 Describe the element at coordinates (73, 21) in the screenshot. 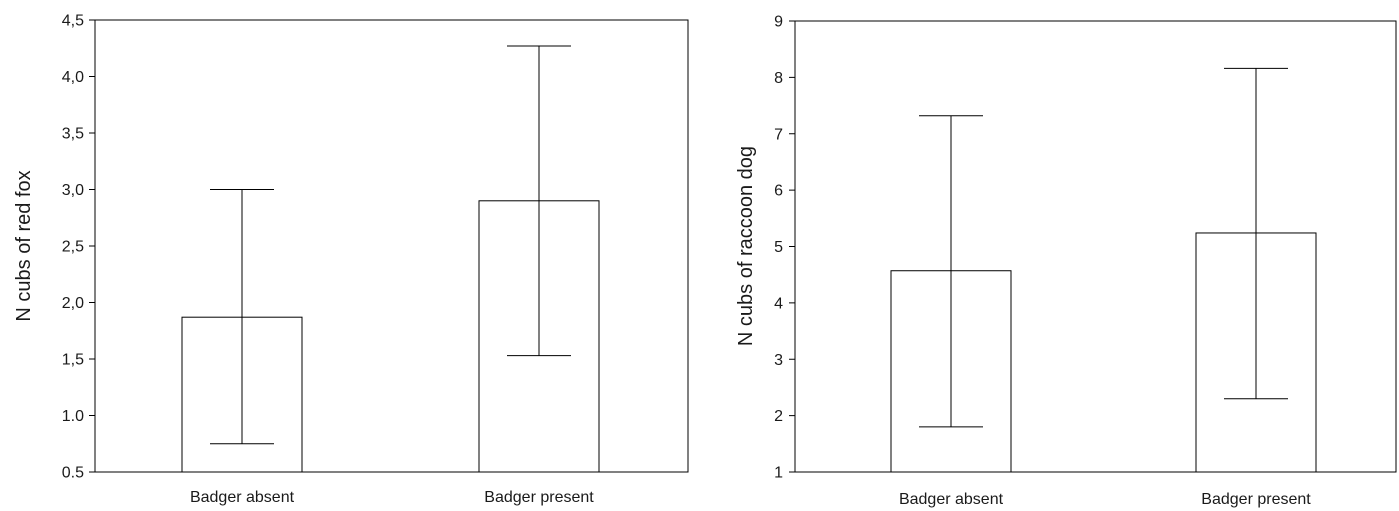

I see `y-tick-label: 4,5` at that location.